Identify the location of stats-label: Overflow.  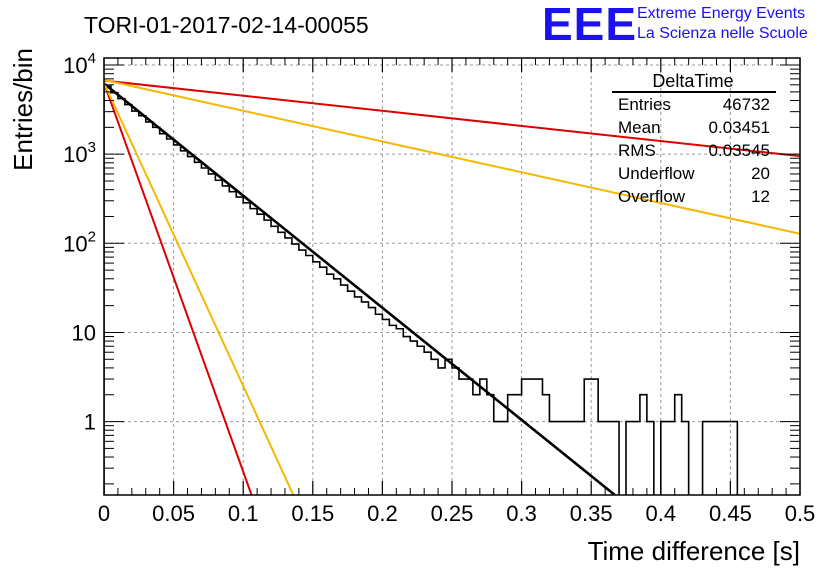
(652, 196).